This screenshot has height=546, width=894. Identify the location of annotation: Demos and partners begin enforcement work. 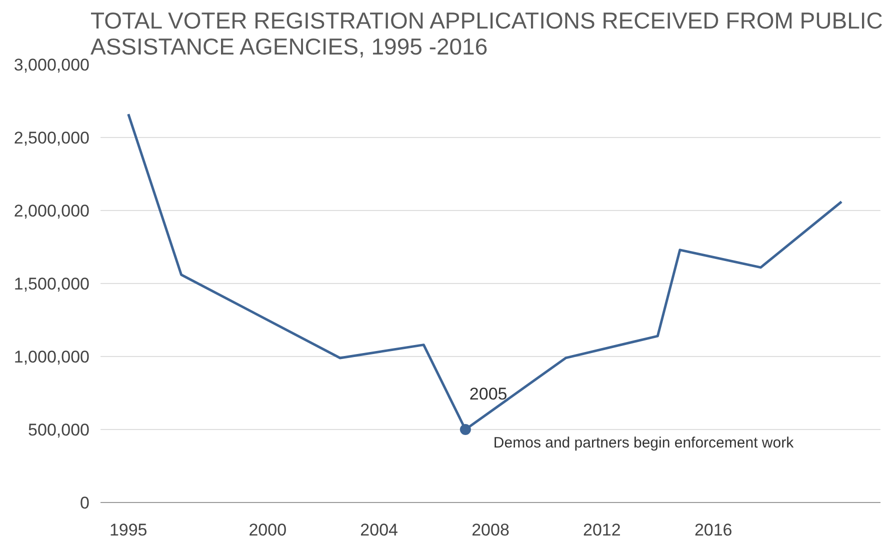
(643, 443).